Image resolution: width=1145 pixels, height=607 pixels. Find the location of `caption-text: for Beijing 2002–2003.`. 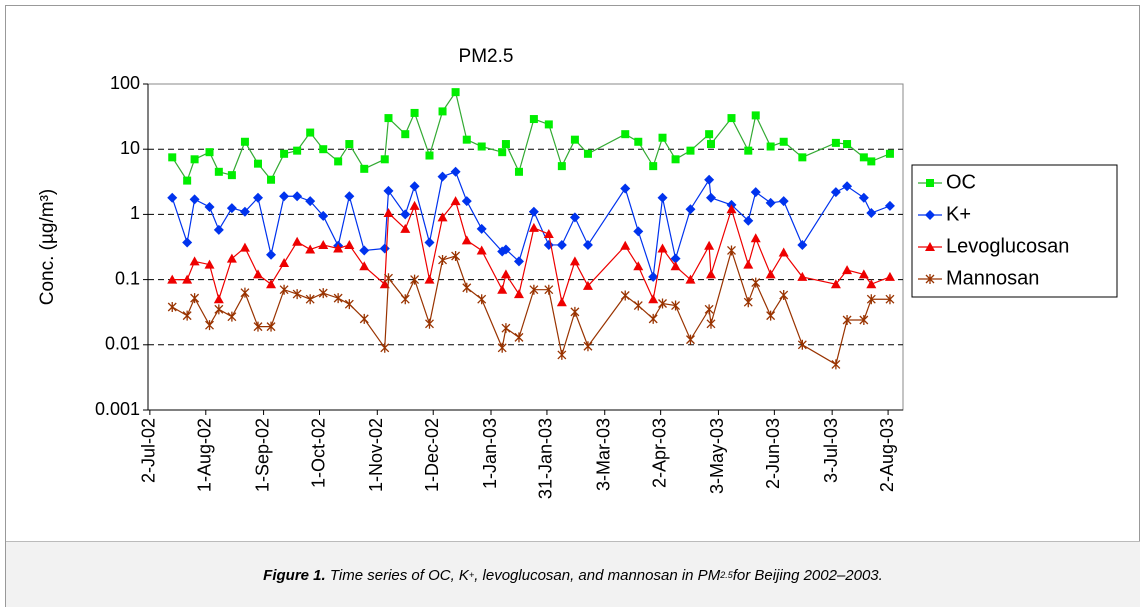

caption-text: for Beijing 2002–2003. is located at coordinates (807, 575).